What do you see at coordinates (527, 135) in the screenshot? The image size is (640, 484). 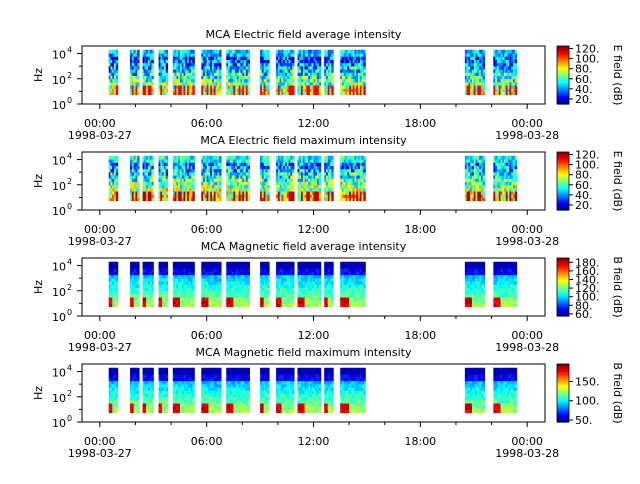 I see `x-date-label: 1998-03-28` at bounding box center [527, 135].